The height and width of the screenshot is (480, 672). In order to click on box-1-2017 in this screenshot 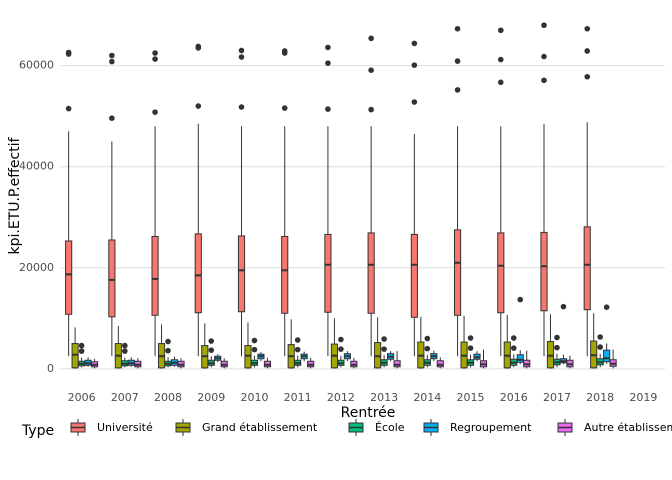, I will do `click(550, 341)`.